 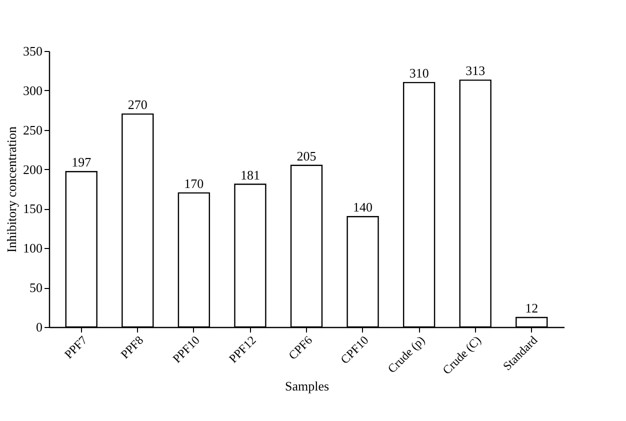 I want to click on data-label: 170, so click(x=194, y=183).